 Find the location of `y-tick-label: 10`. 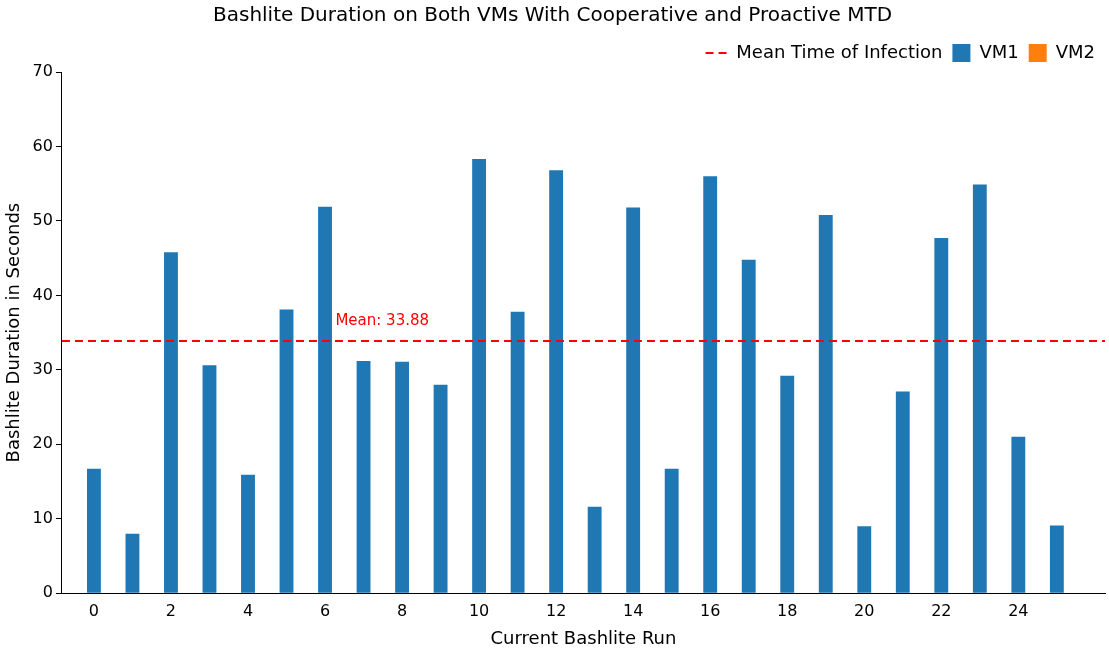

y-tick-label: 10 is located at coordinates (42, 517).